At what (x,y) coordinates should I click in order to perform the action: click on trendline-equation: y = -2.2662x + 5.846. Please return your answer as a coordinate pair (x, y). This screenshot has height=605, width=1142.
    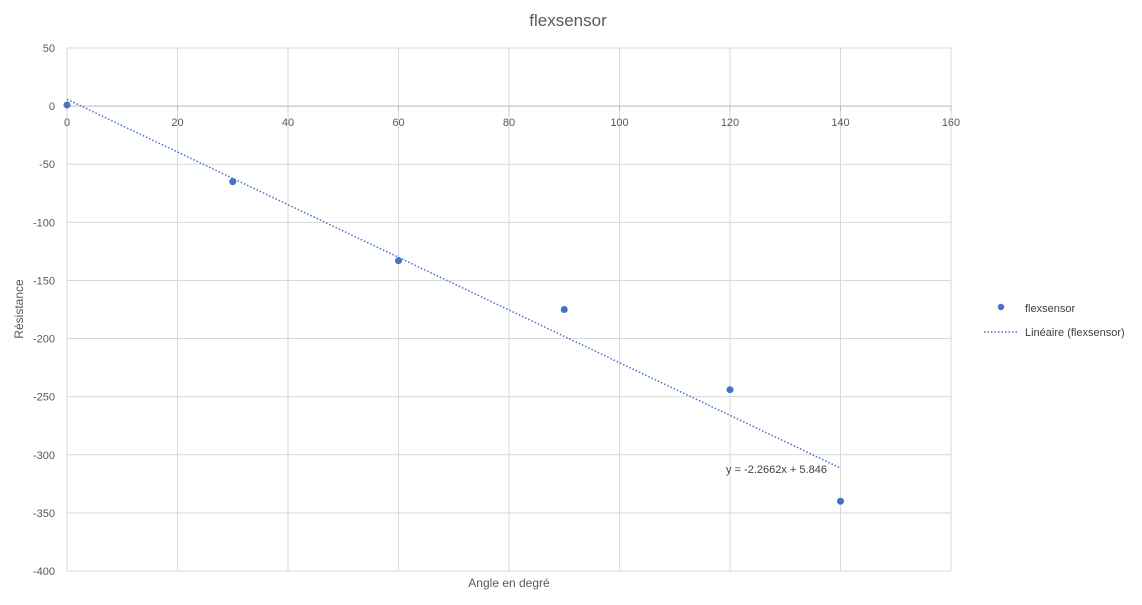
    Looking at the image, I should click on (776, 470).